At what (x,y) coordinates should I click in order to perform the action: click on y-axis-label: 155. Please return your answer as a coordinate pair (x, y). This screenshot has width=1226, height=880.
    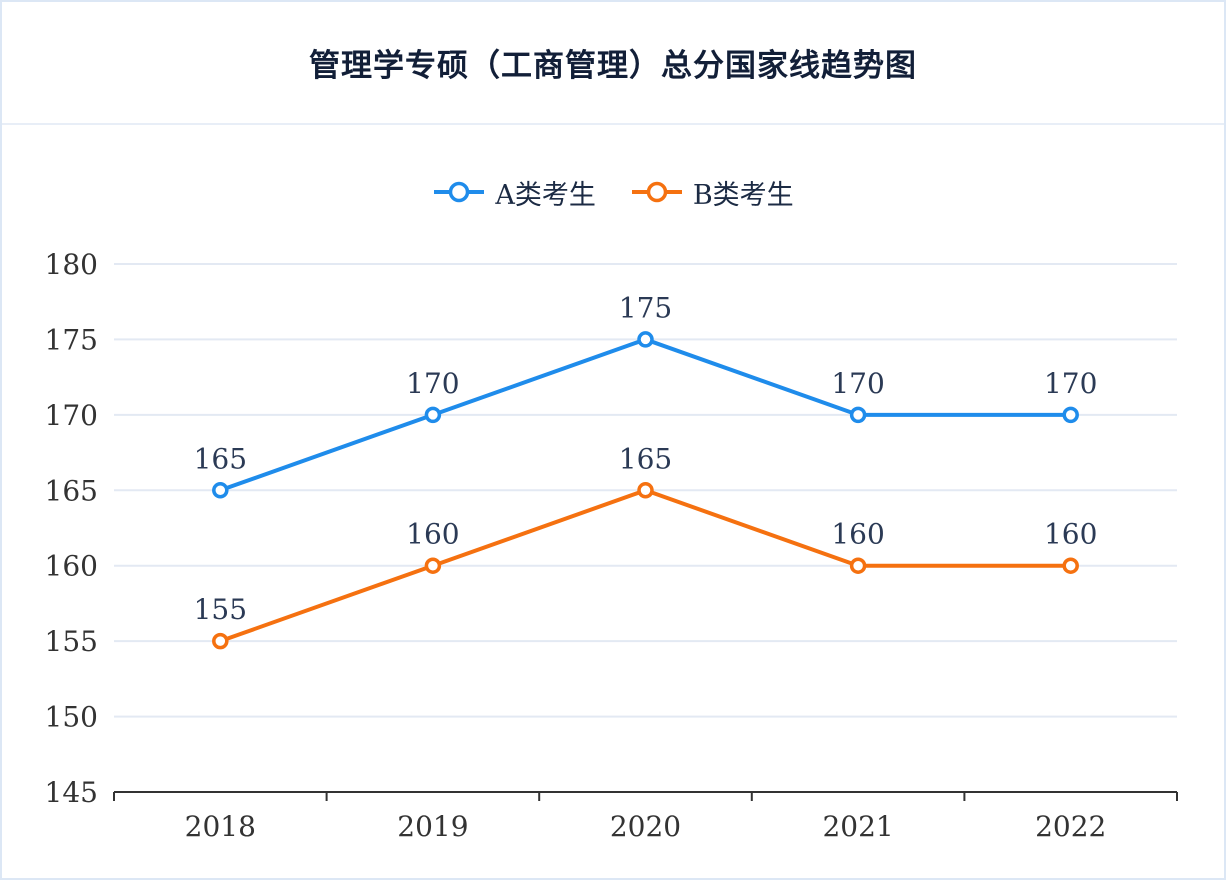
    Looking at the image, I should click on (71, 641).